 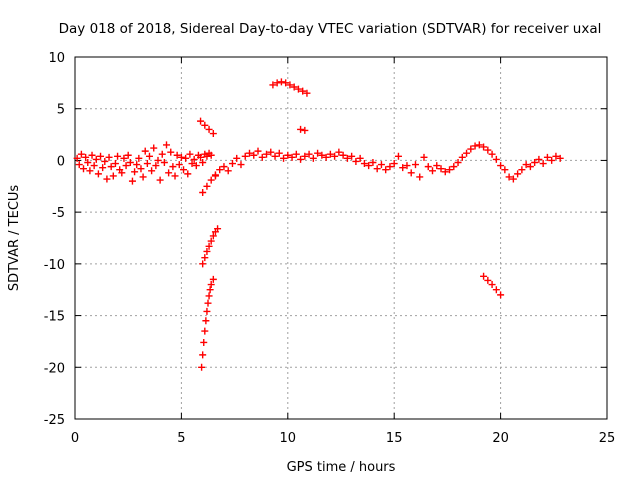 What do you see at coordinates (394, 438) in the screenshot?
I see `x-tick-label: 15` at bounding box center [394, 438].